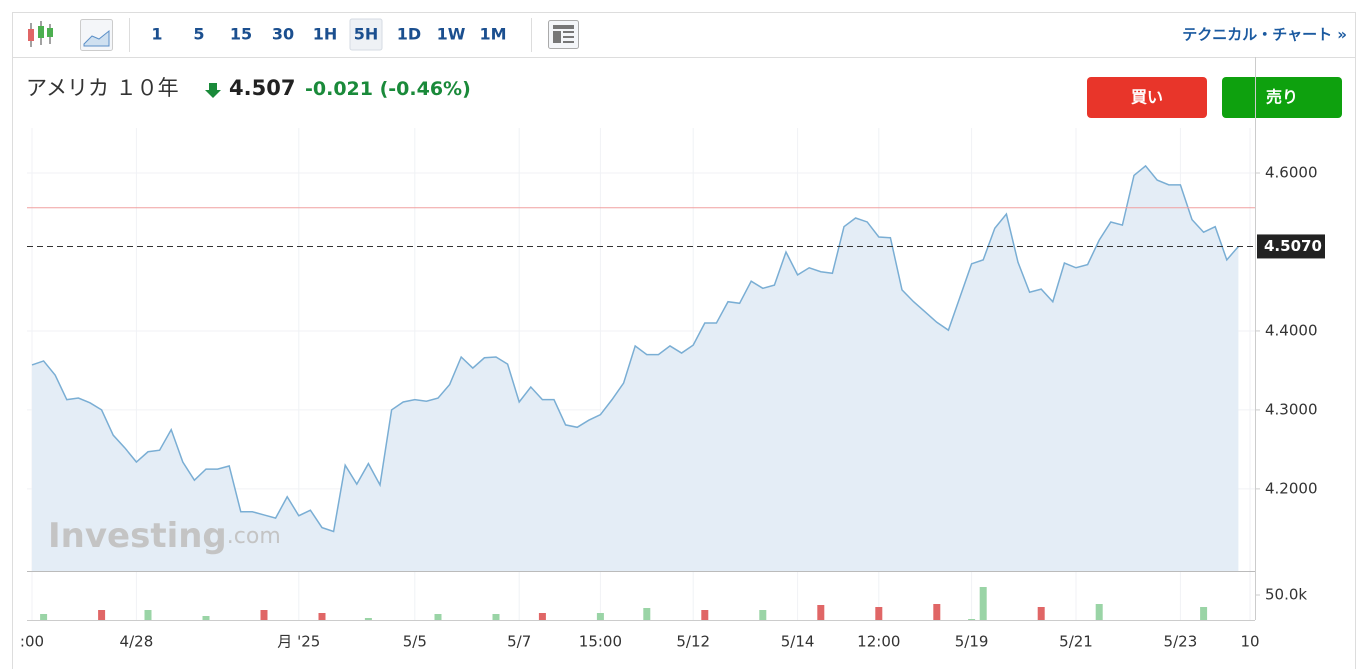 The height and width of the screenshot is (669, 1368). I want to click on x-tick-label: 5/23, so click(1181, 642).